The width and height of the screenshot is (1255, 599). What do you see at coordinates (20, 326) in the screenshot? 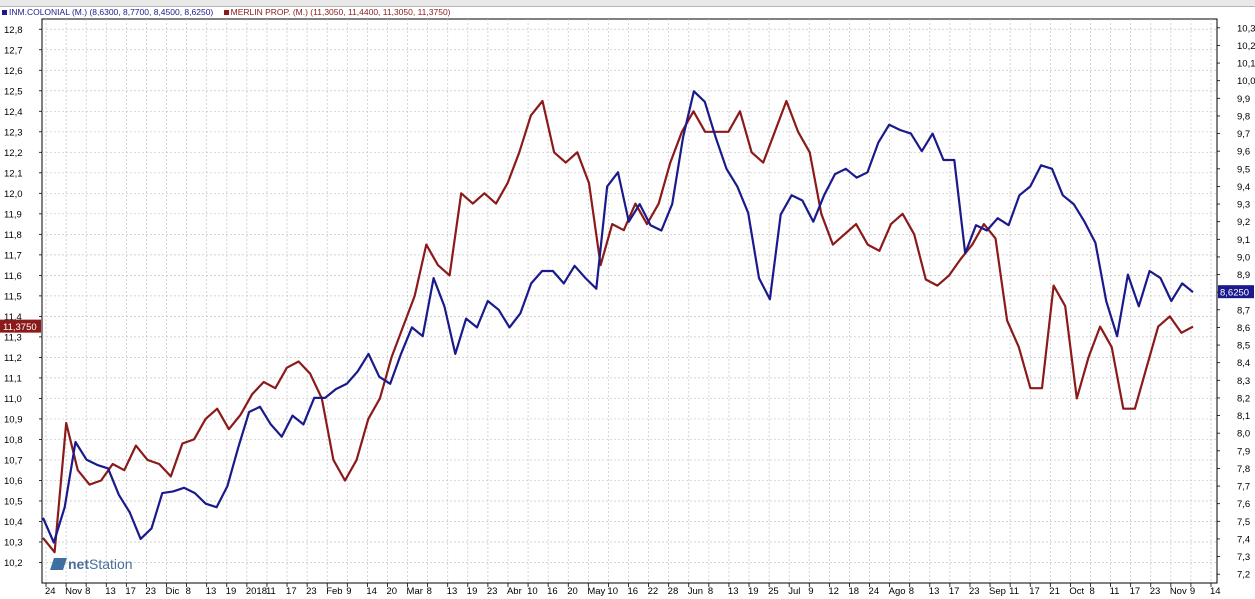
I see `last-value-tag-merlin` at bounding box center [20, 326].